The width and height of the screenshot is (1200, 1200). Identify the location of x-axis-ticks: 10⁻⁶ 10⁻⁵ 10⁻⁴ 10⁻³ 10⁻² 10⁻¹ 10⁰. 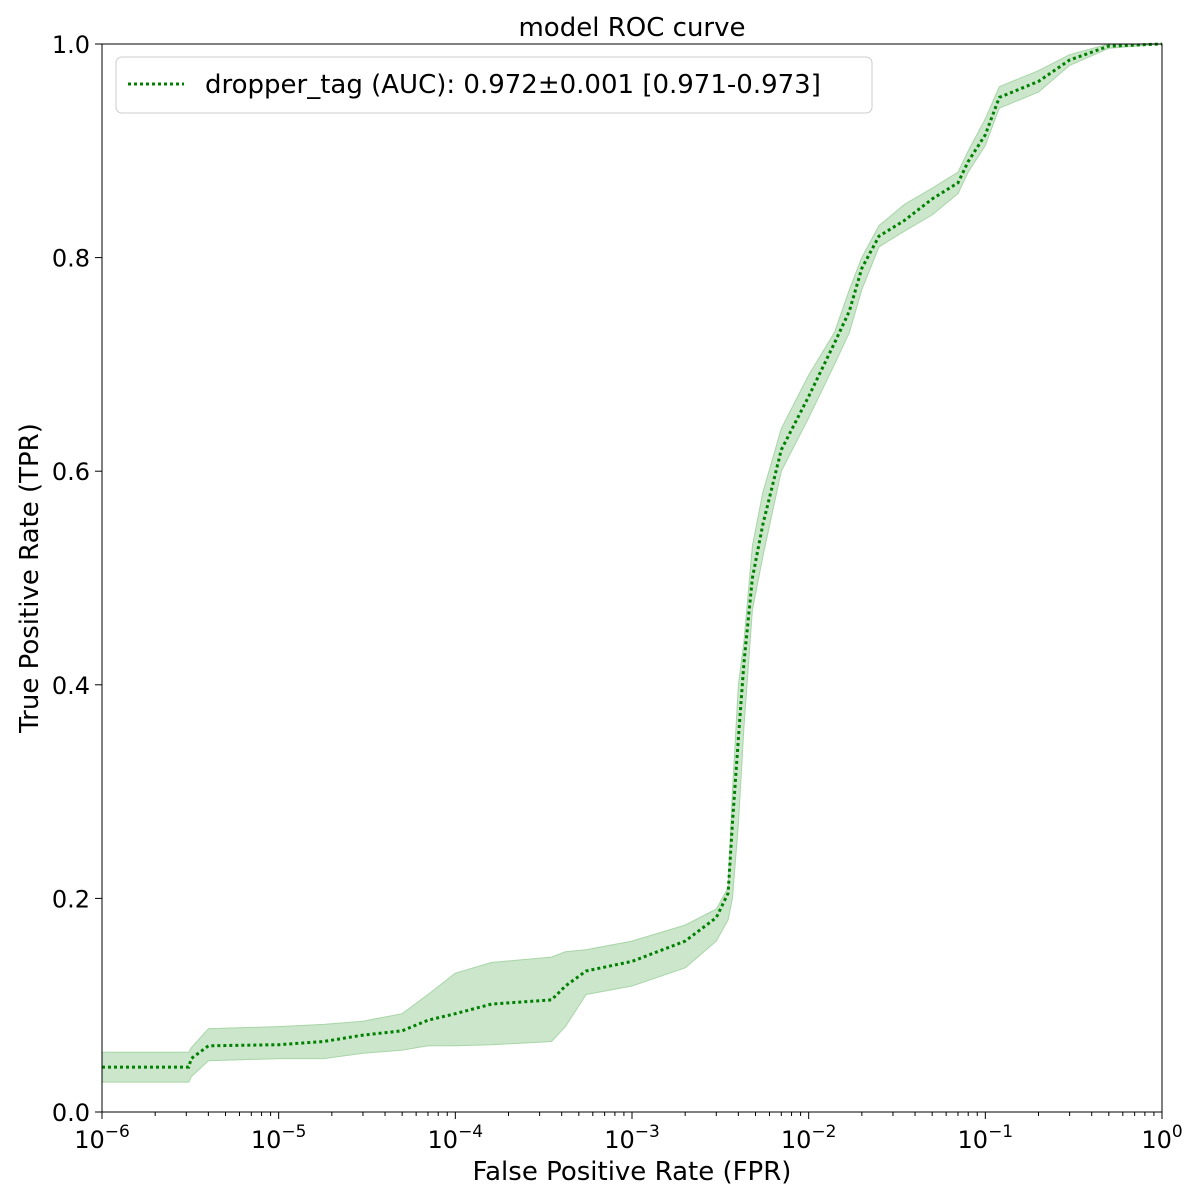
(628, 1133).